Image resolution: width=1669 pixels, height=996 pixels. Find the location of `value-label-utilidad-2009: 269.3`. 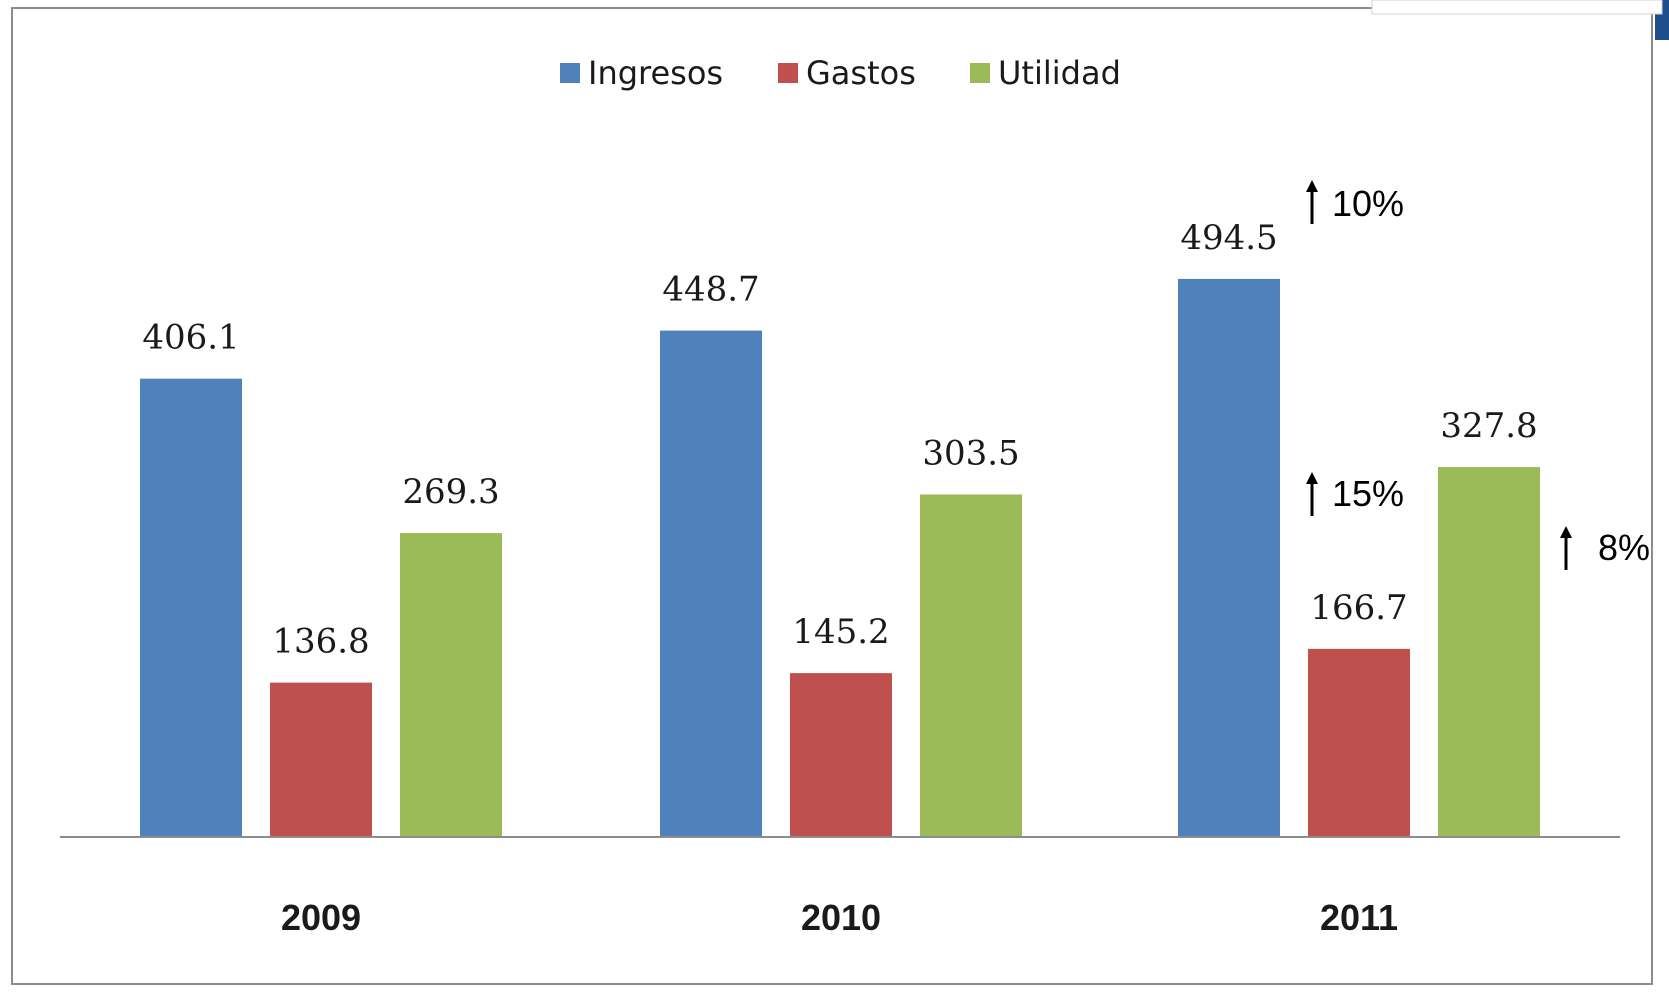

value-label-utilidad-2009: 269.3 is located at coordinates (450, 492).